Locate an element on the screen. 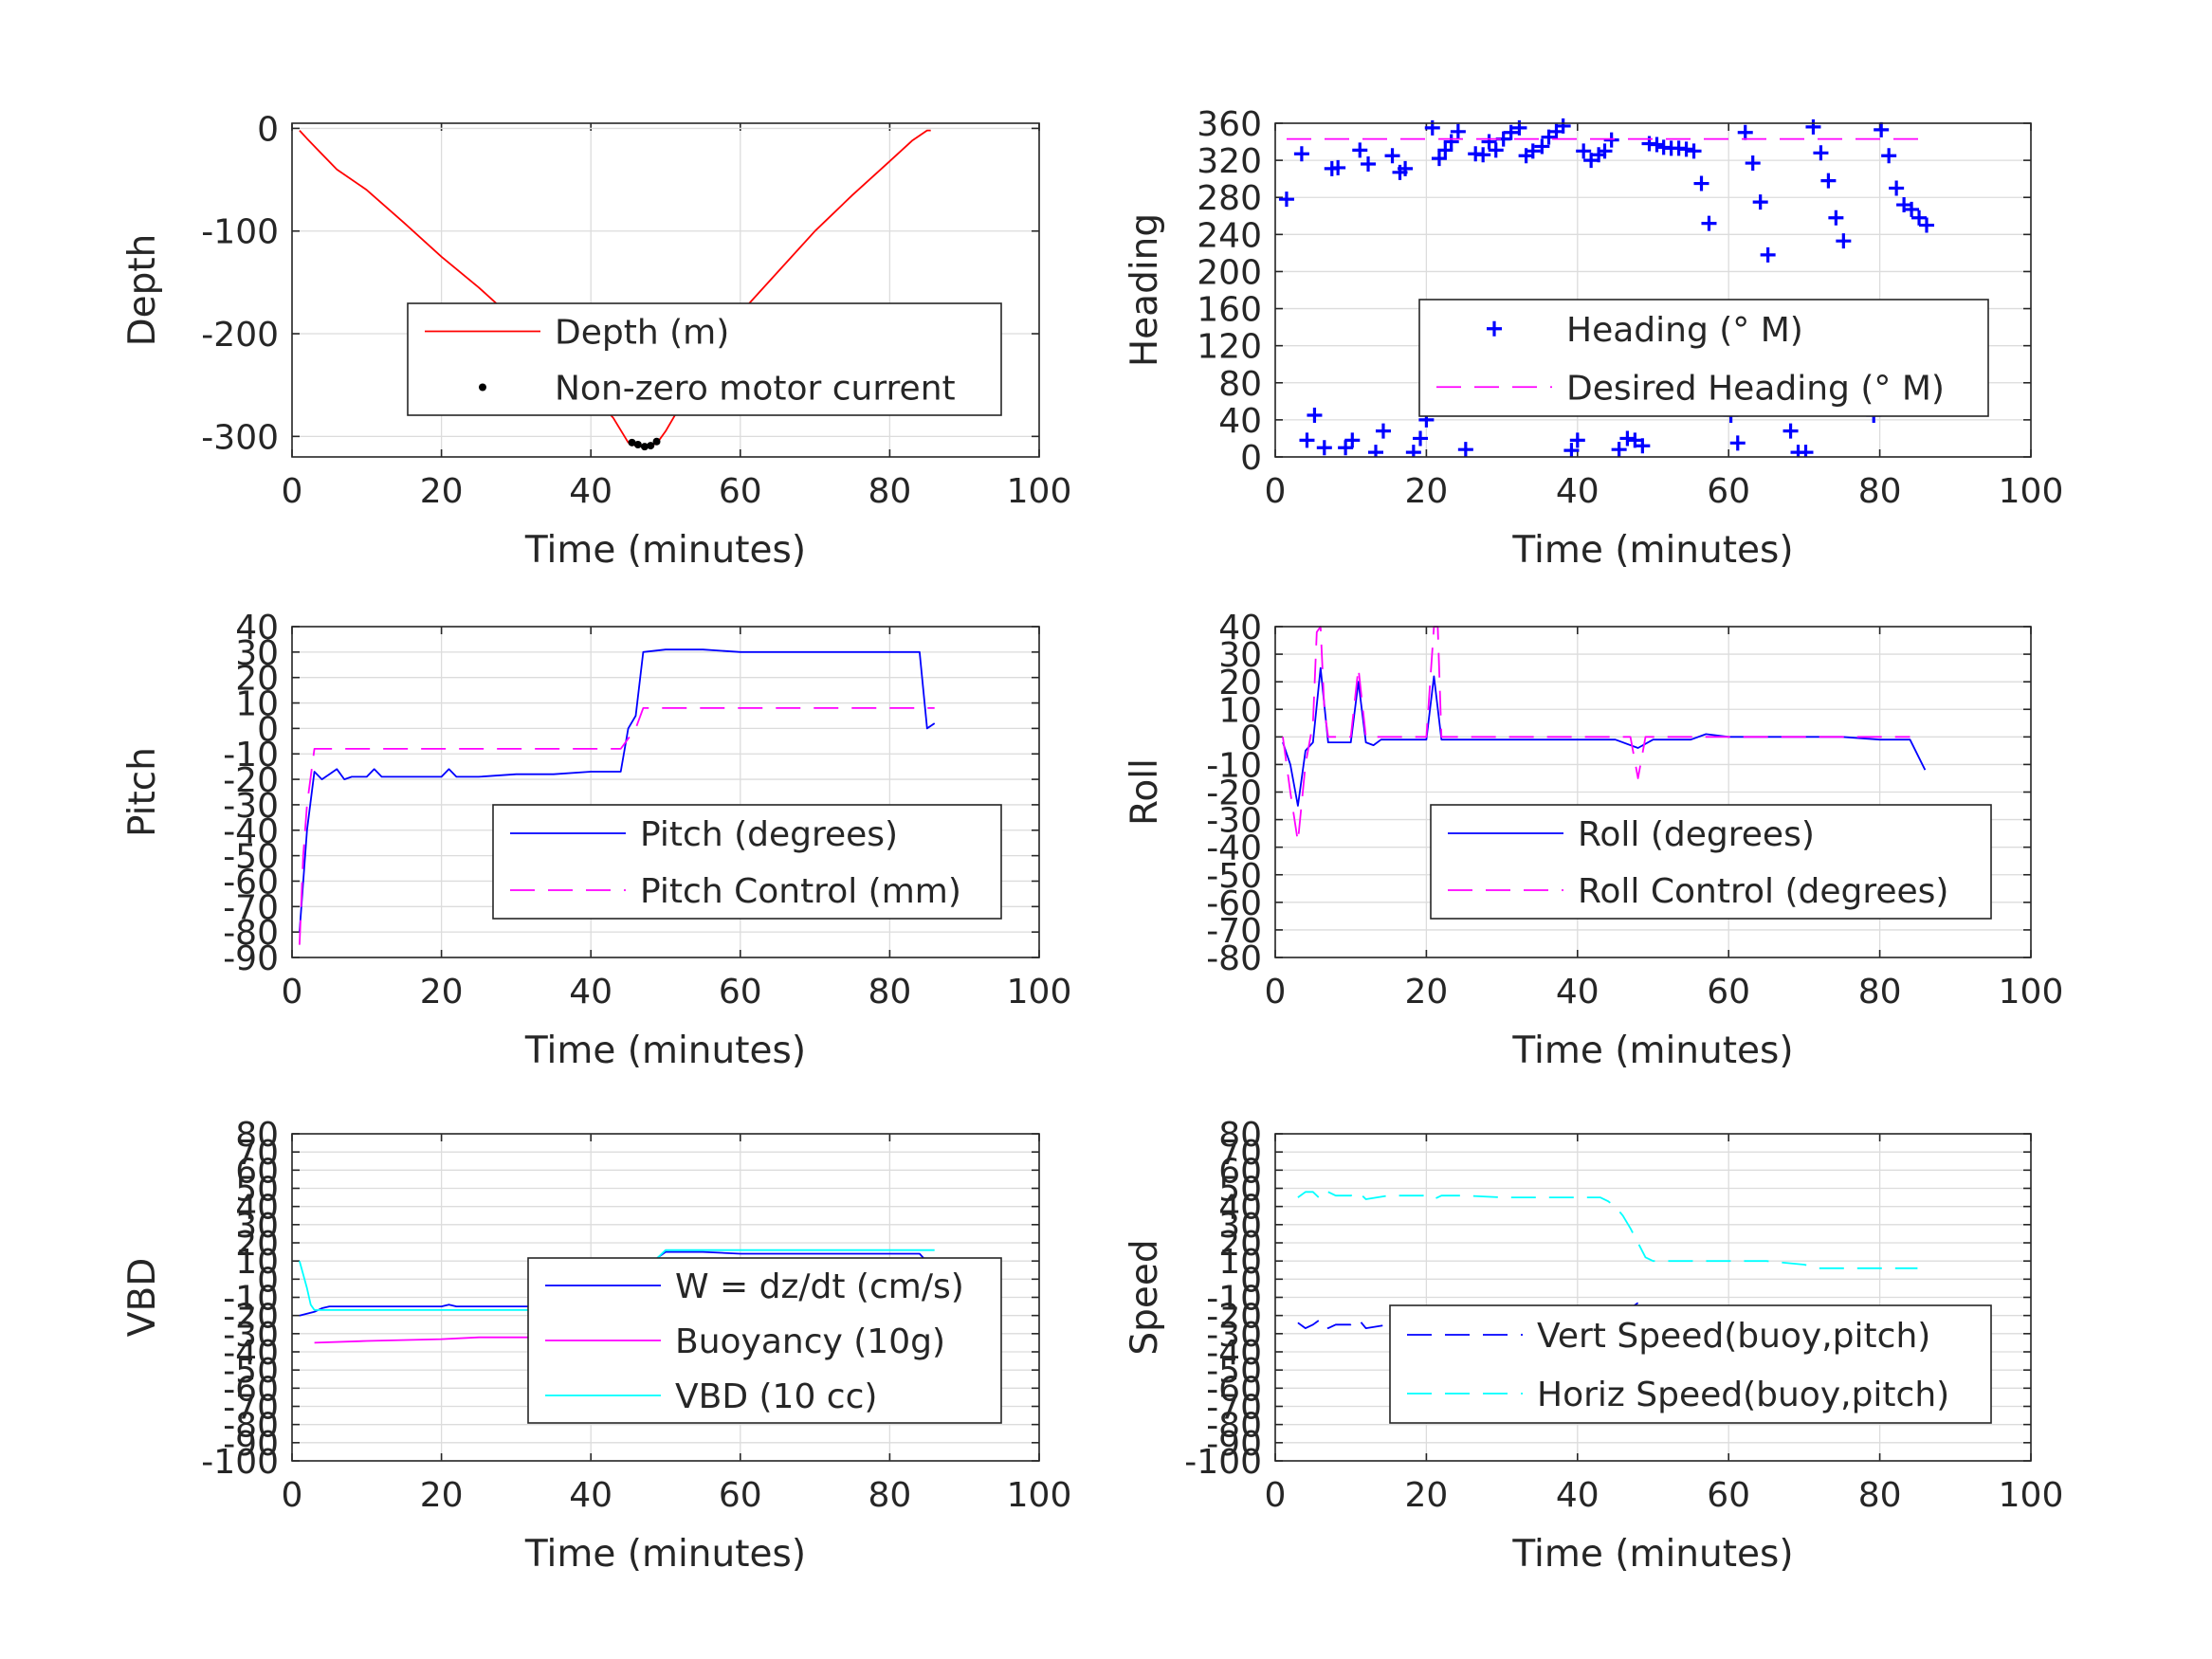 Image resolution: width=2212 pixels, height=1659 pixels. y-axis-label: VBD is located at coordinates (142, 1297).